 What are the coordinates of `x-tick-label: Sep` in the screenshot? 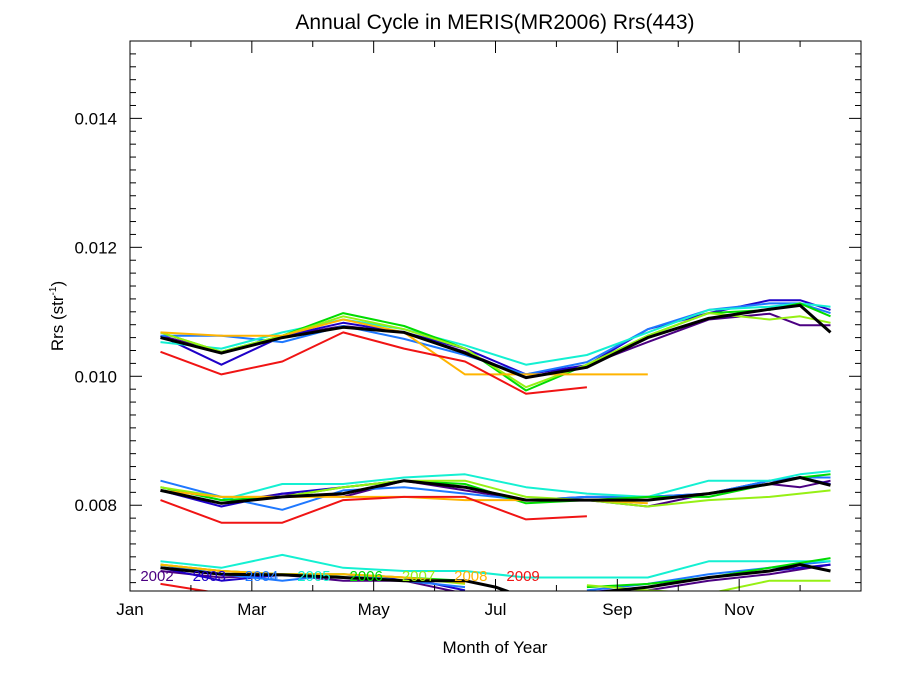 It's located at (617, 609).